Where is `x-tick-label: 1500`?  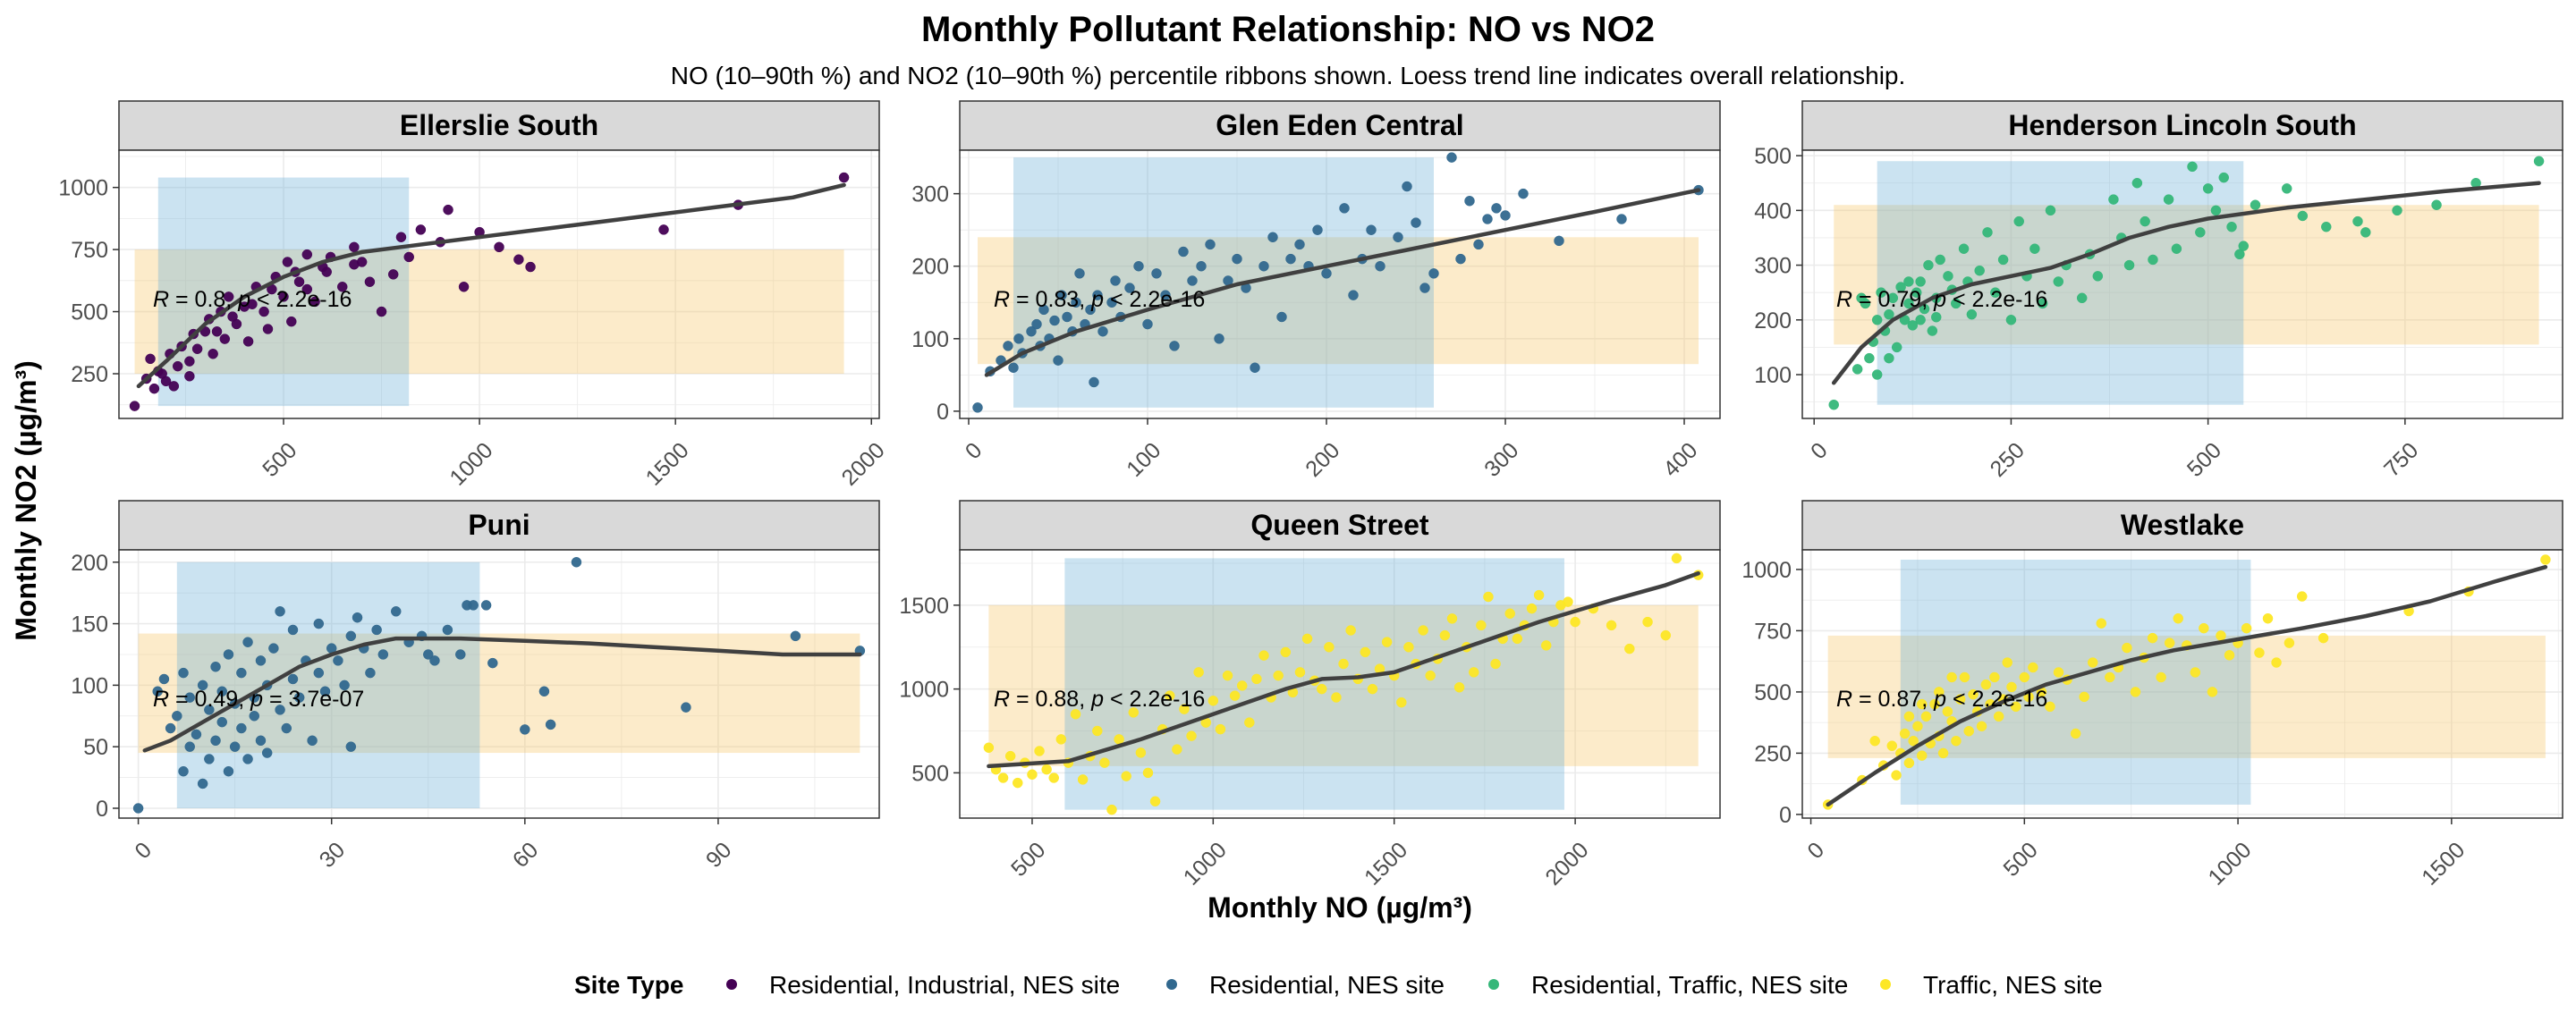 x-tick-label: 1500 is located at coordinates (667, 464).